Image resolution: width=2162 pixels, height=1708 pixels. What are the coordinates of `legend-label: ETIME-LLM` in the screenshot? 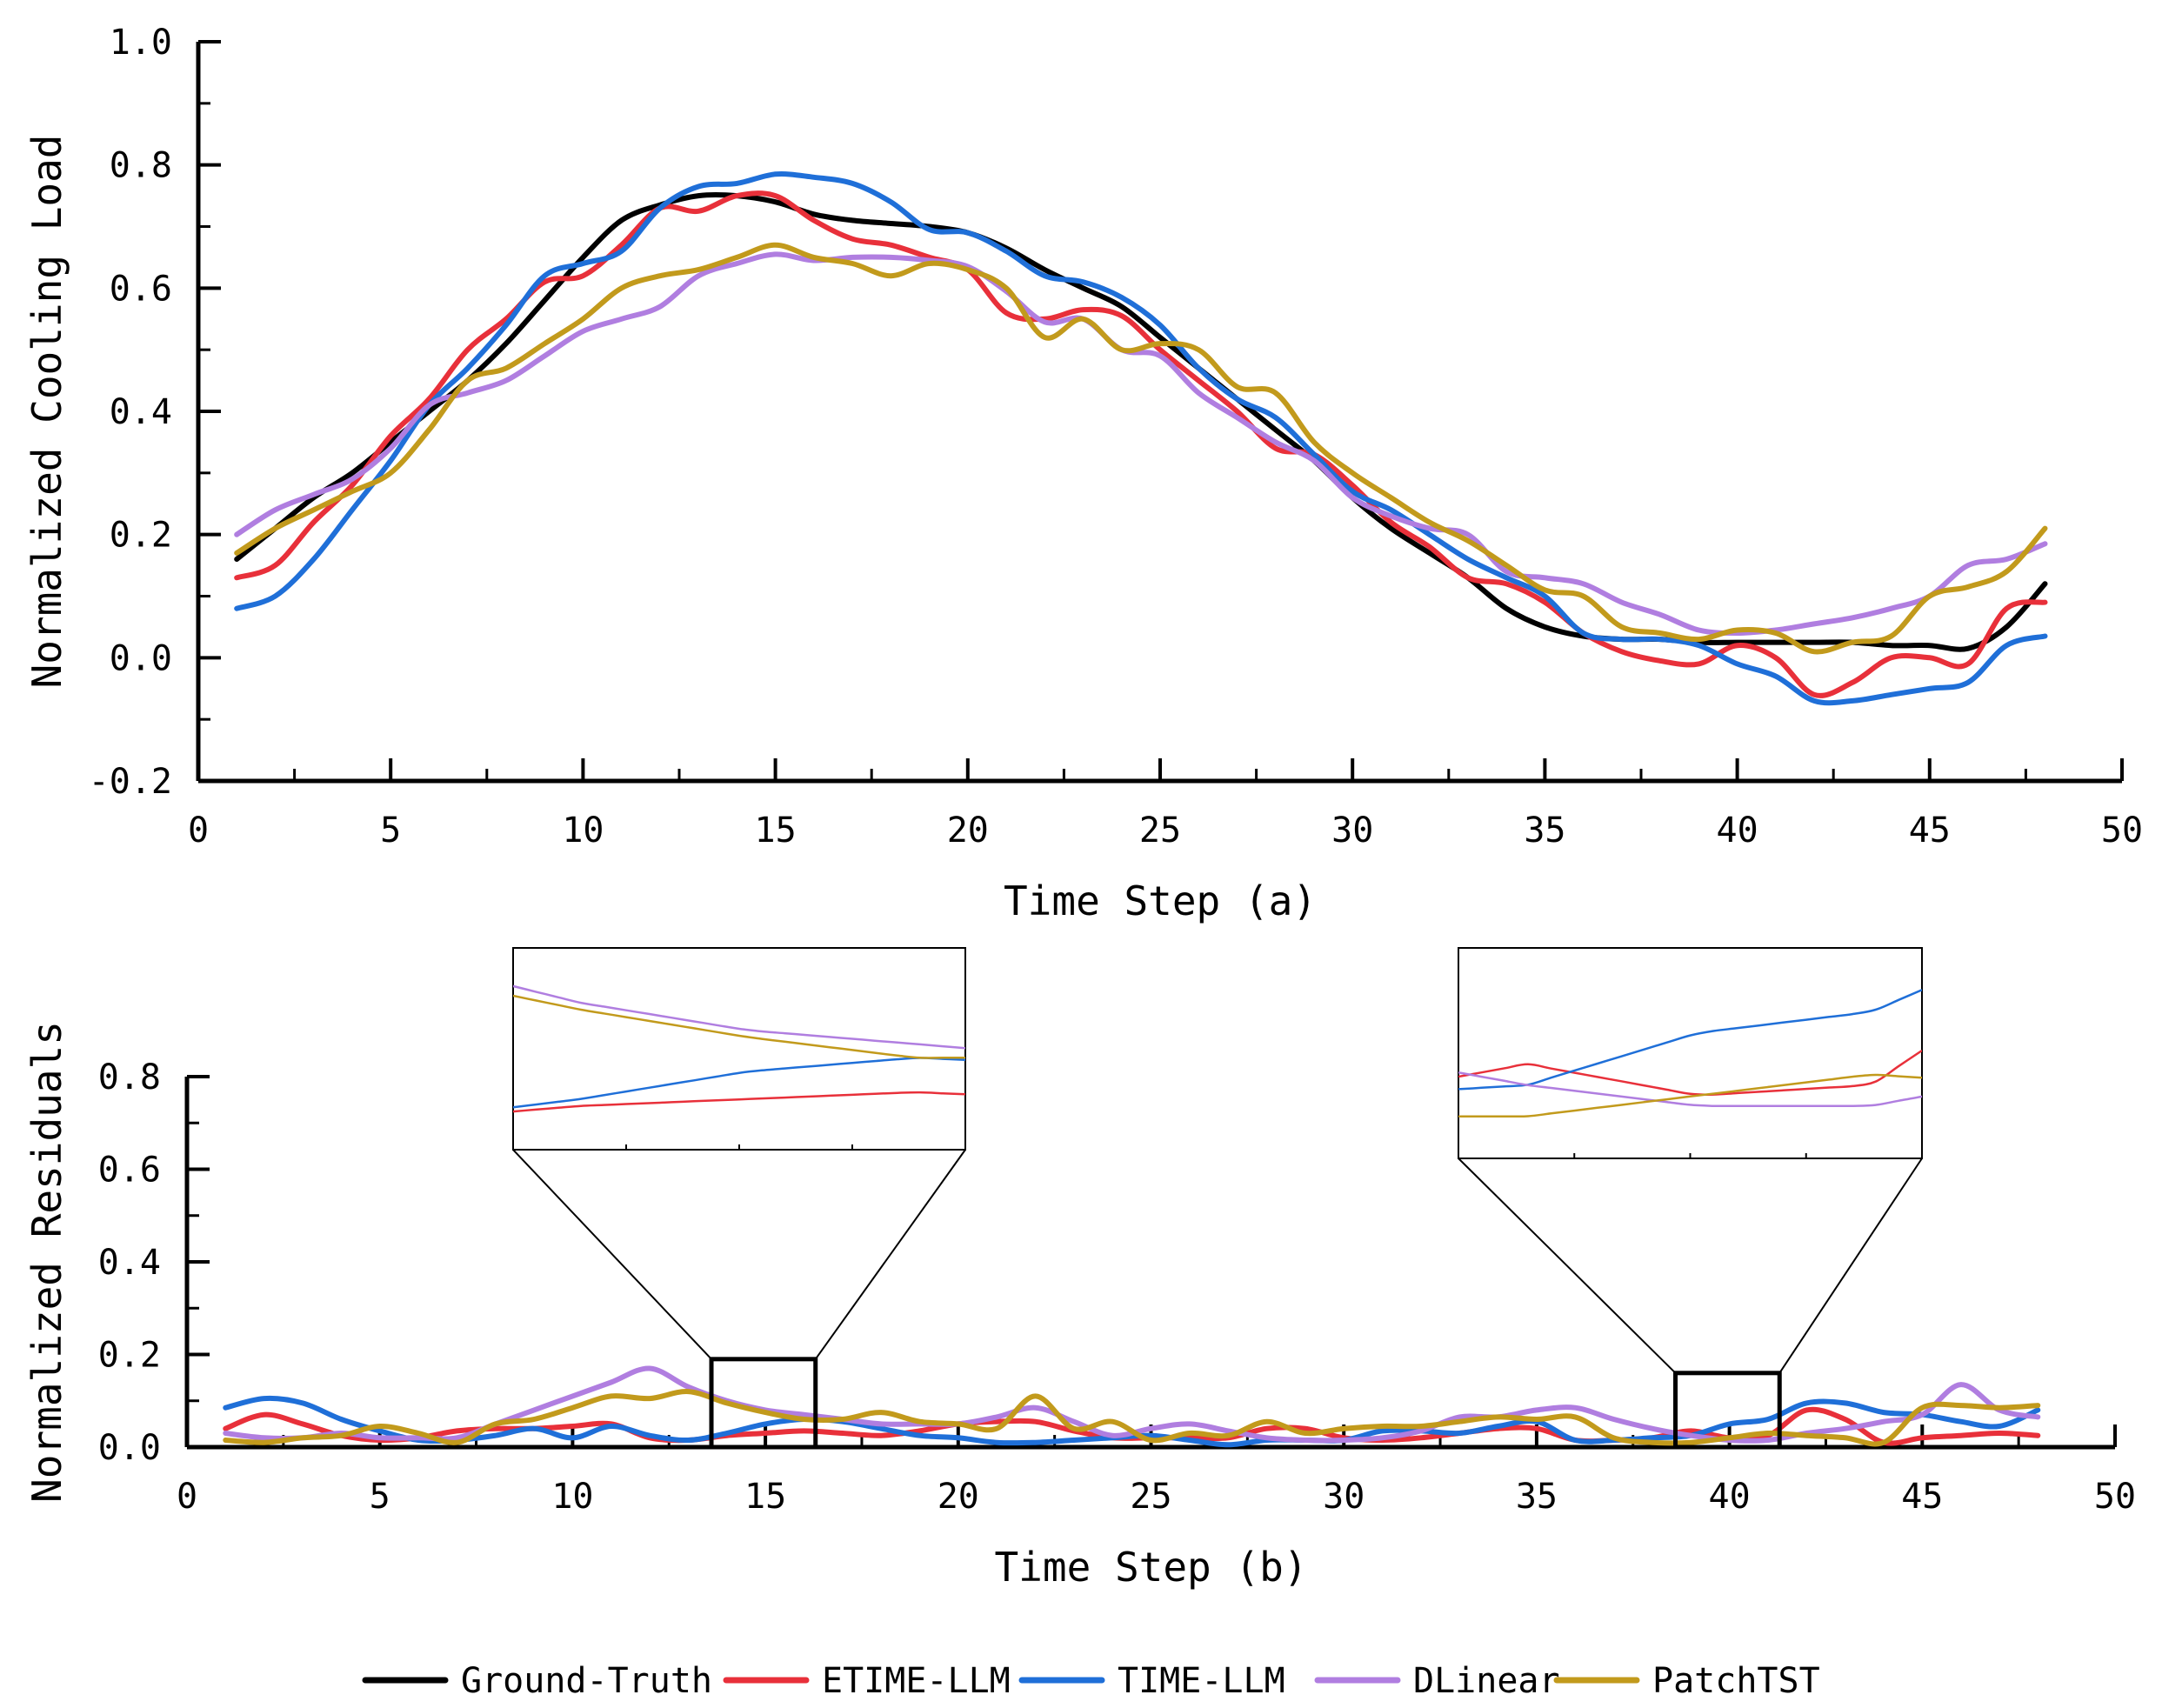 It's located at (916, 1681).